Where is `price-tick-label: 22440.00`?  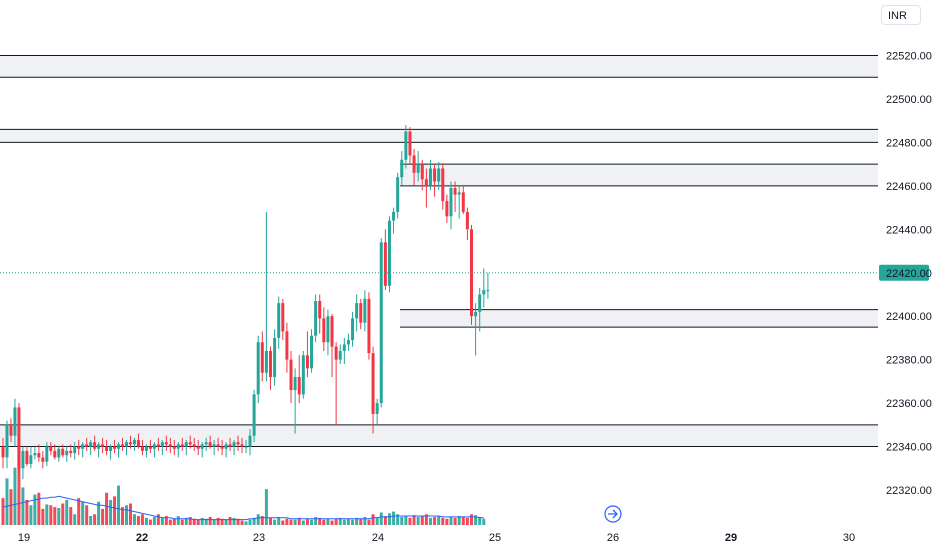 price-tick-label: 22440.00 is located at coordinates (909, 230).